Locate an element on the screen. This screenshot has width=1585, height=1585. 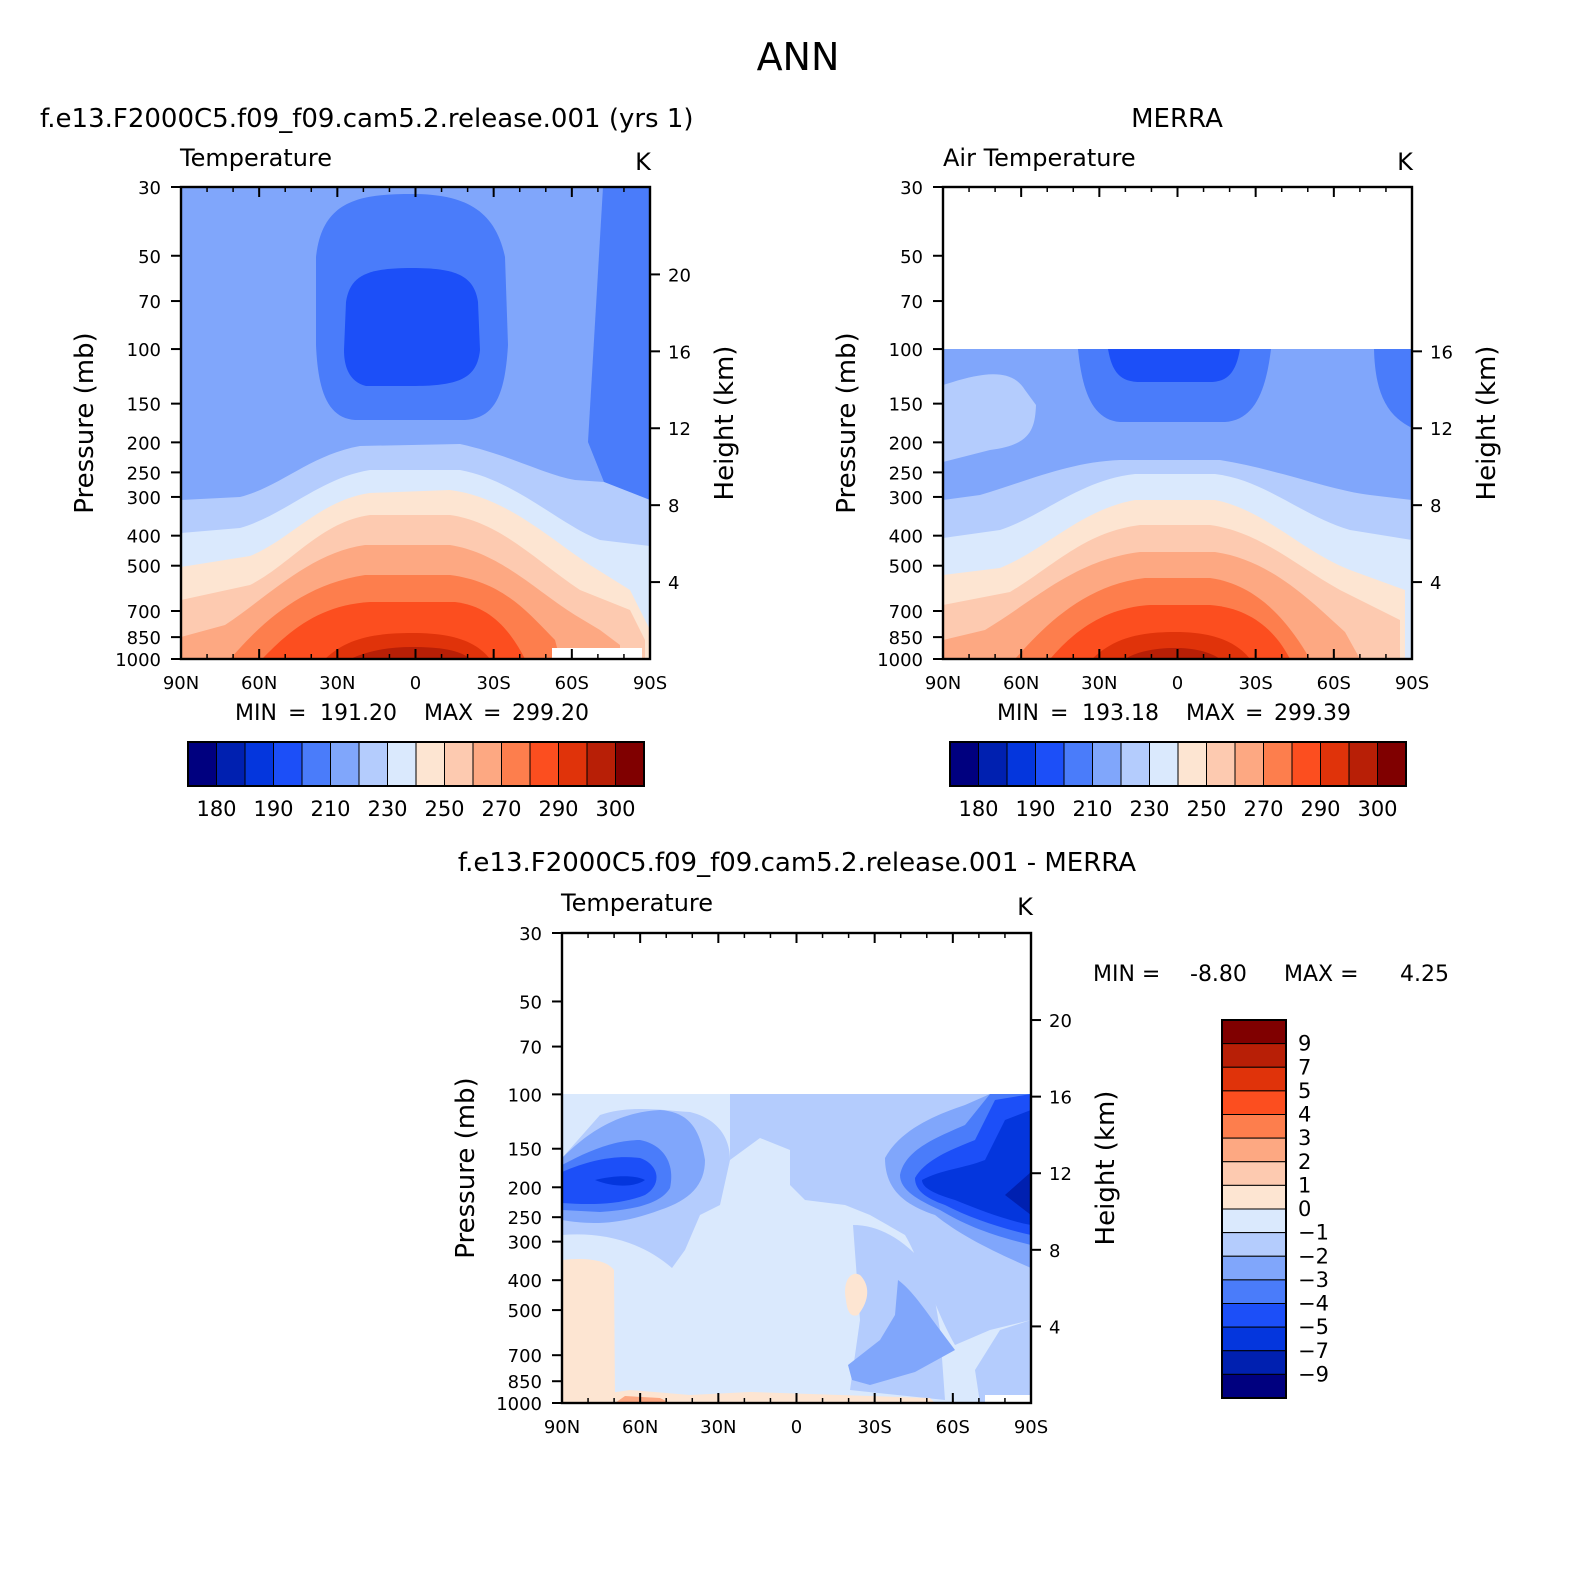
colorbar-label: 3 is located at coordinates (1304, 1138).